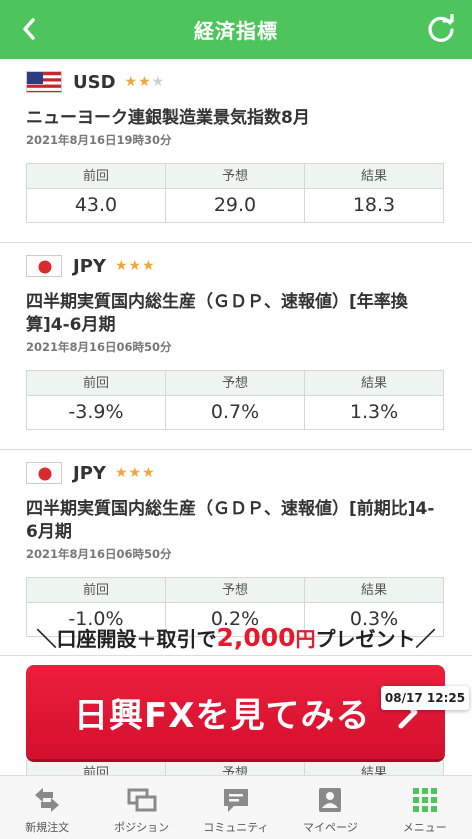  Describe the element at coordinates (236, 800) in the screenshot. I see `chat-bubble-icon` at that location.